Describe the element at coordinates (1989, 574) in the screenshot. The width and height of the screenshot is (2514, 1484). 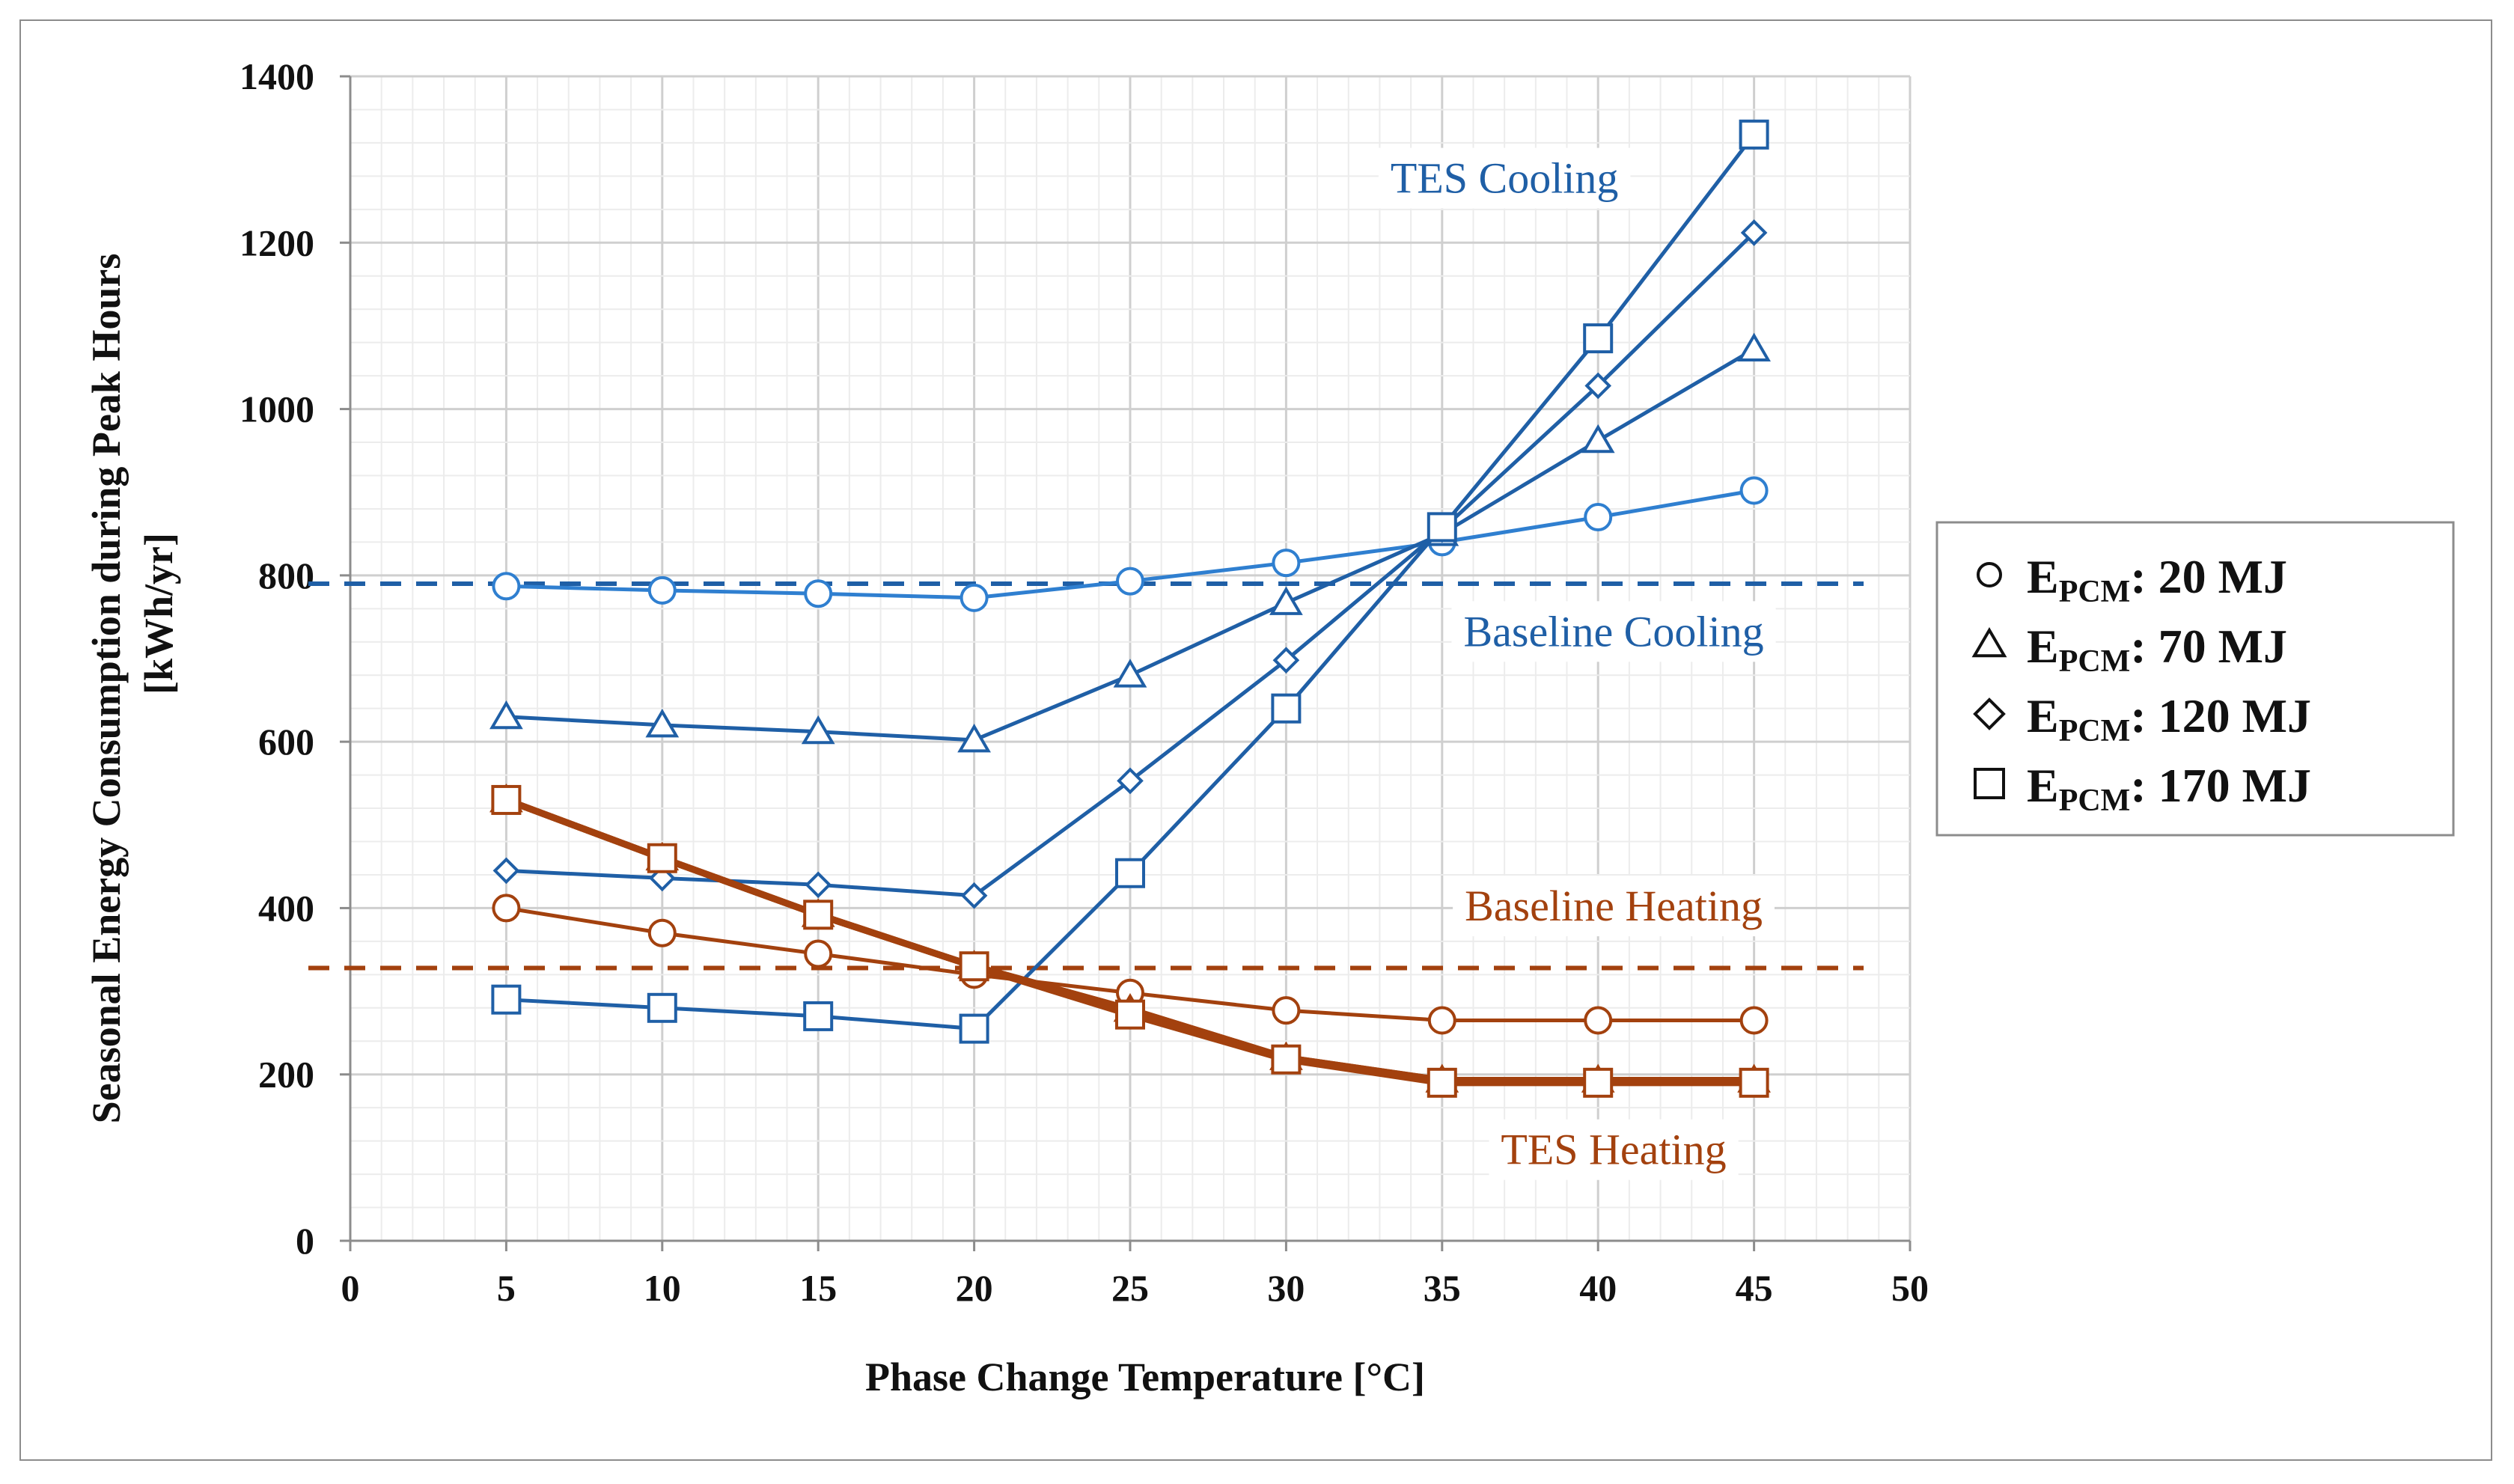
I see `legend-marker-circle` at that location.